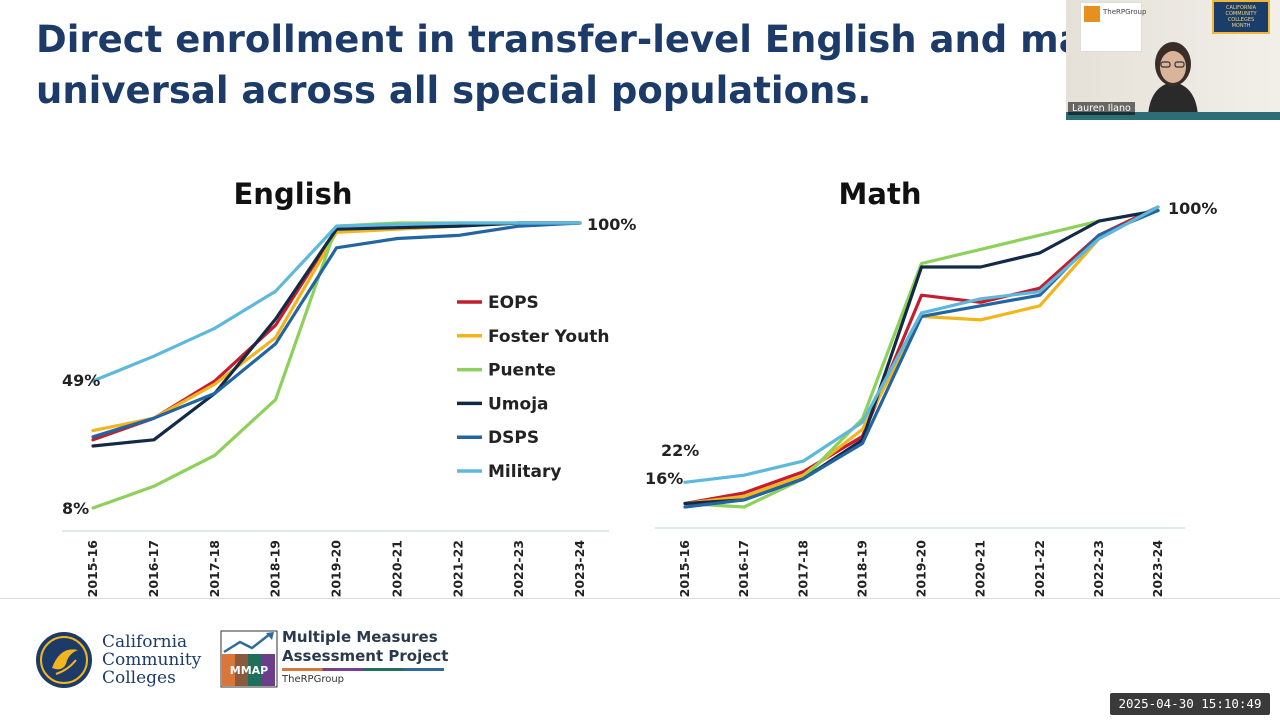  I want to click on math-series-military, so click(921, 344).